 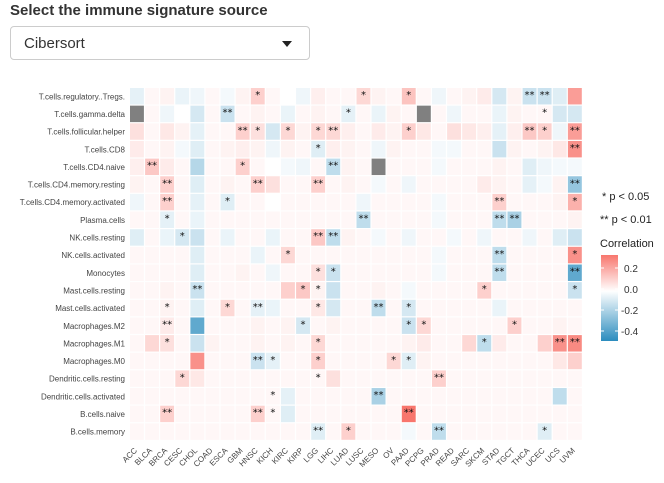 I want to click on heatmap-cell-b-cells-naive-kirc, so click(x=288, y=414).